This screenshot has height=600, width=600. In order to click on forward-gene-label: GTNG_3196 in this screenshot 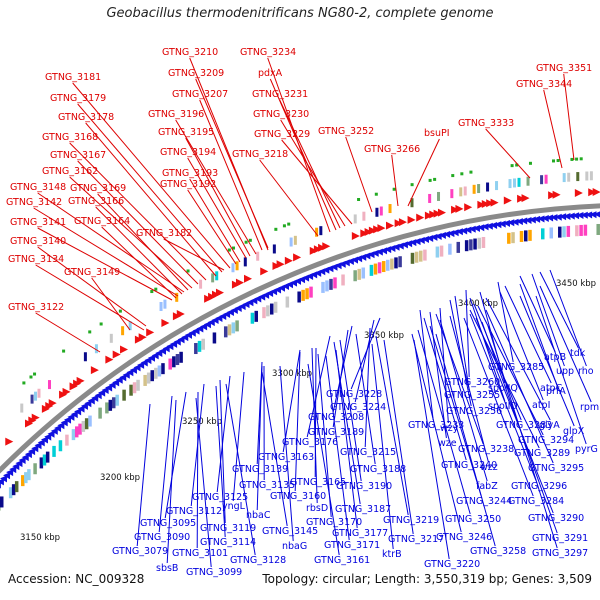, I will do `click(176, 114)`.